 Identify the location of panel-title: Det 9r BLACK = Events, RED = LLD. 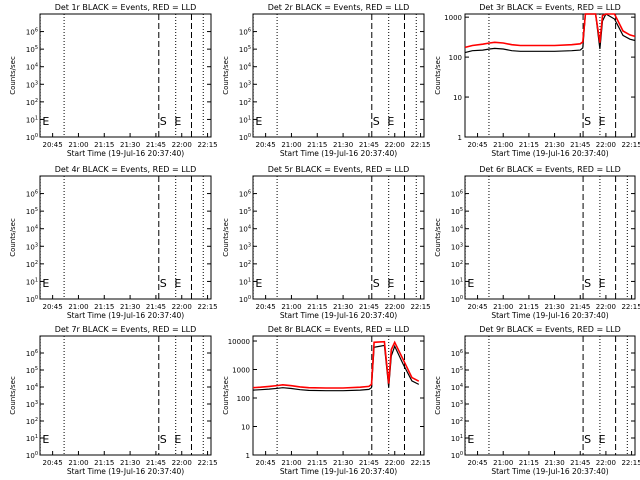
(550, 329).